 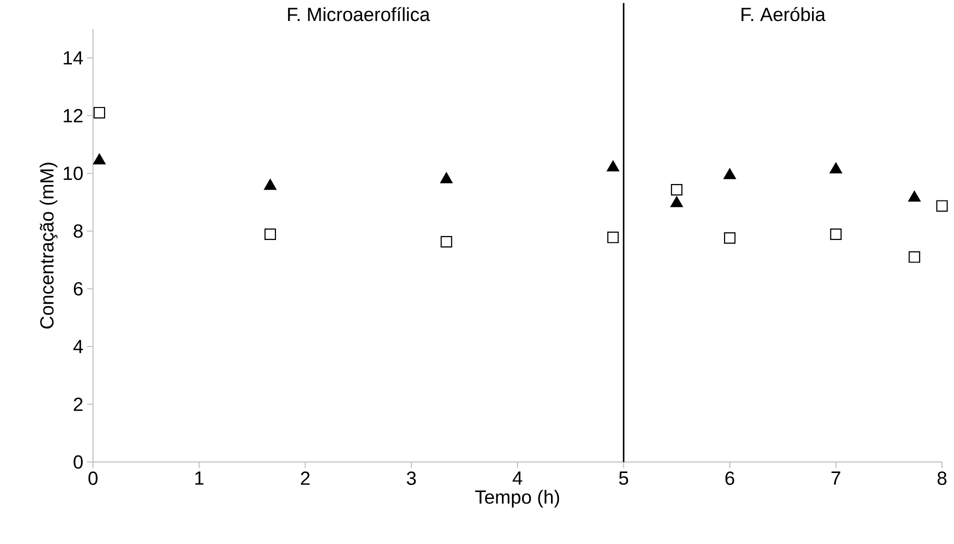 I want to click on y-tick-label: 10, so click(x=73, y=173).